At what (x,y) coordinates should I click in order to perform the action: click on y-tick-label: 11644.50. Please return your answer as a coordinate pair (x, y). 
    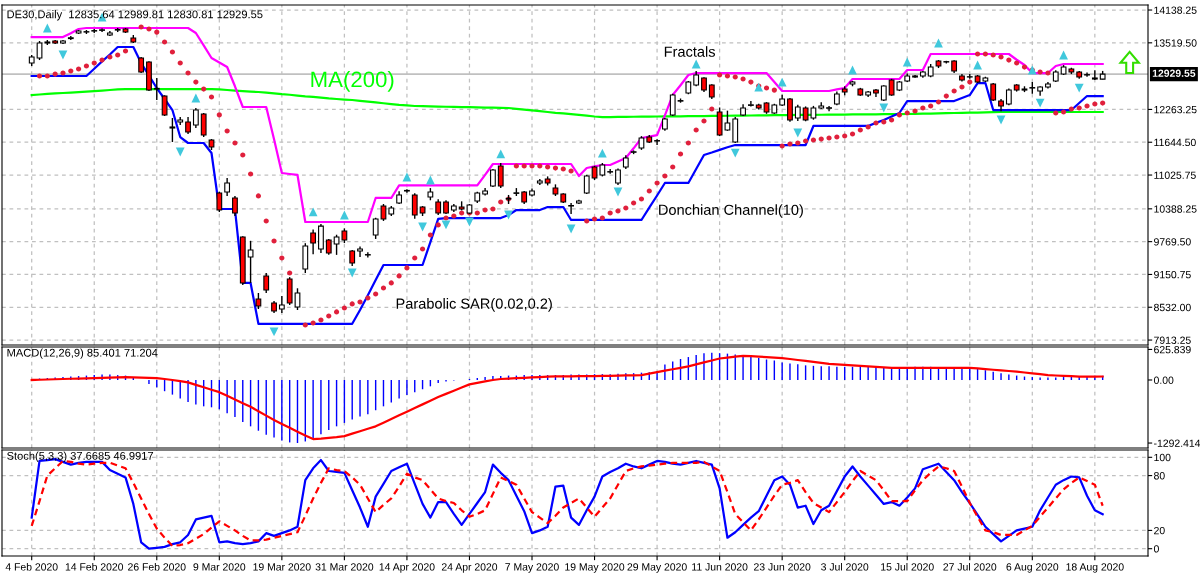
    Looking at the image, I should click on (1175, 142).